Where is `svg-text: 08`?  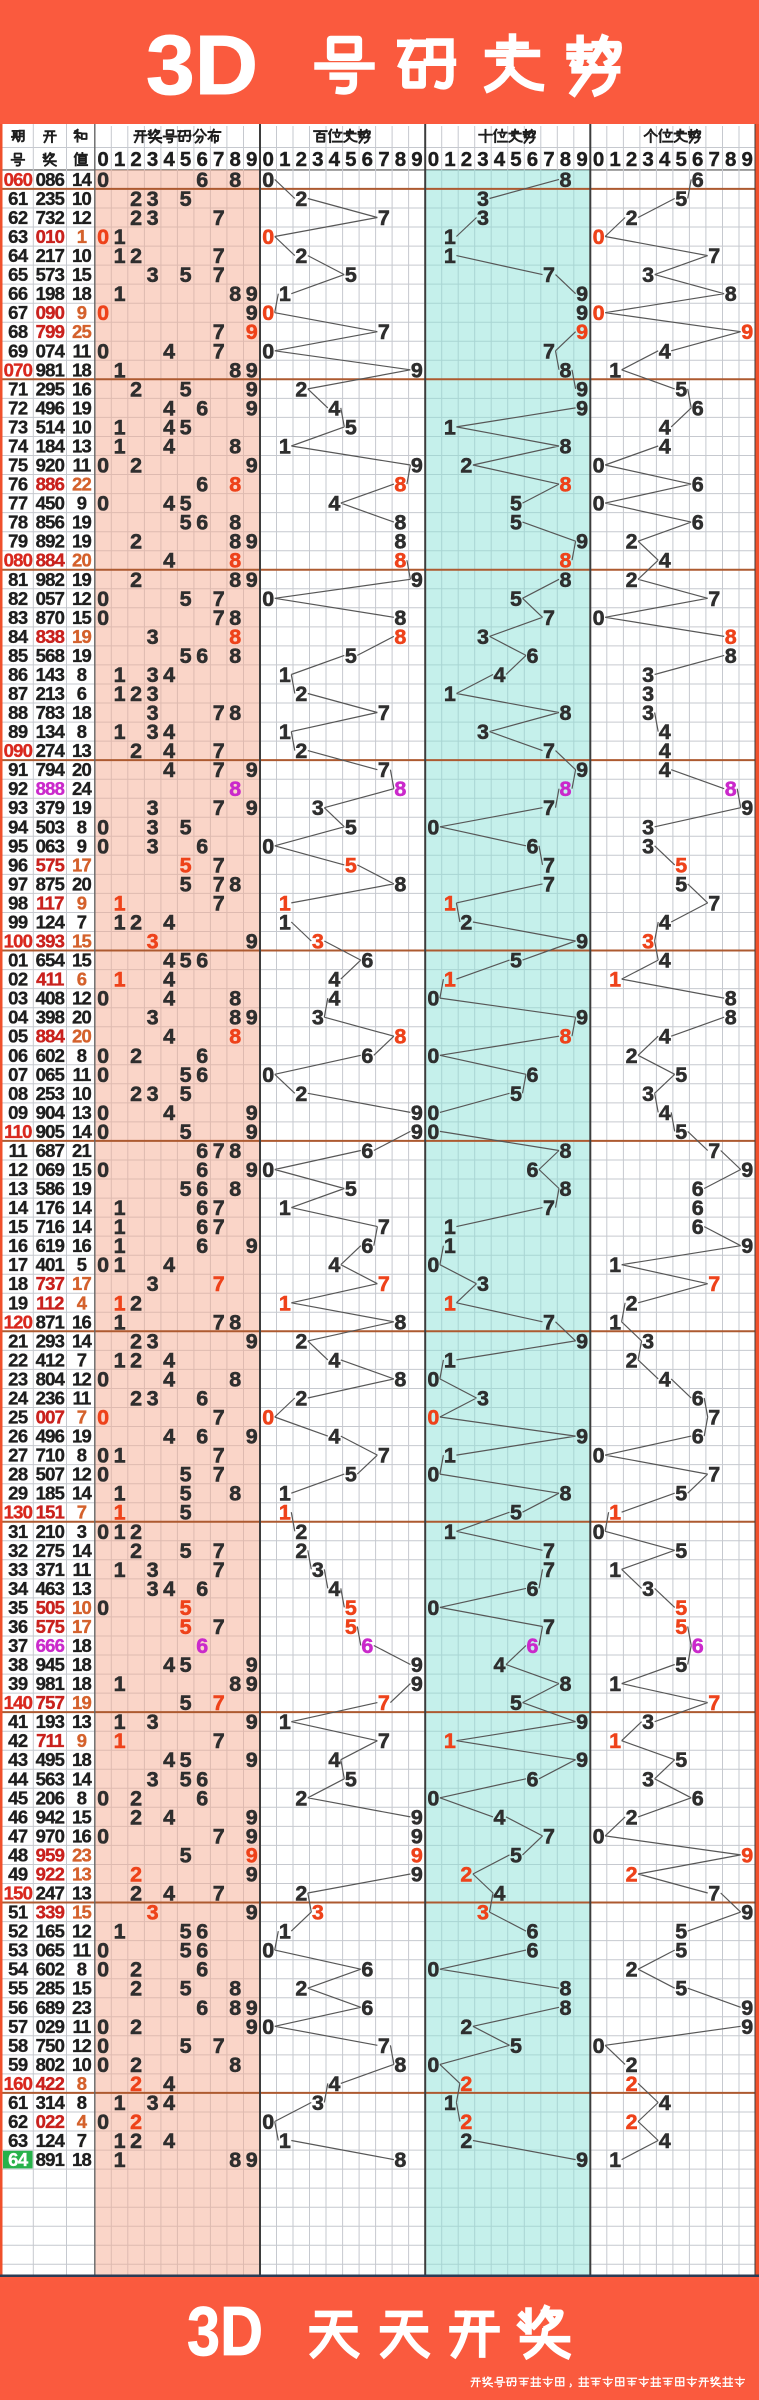 svg-text: 08 is located at coordinates (18, 1093).